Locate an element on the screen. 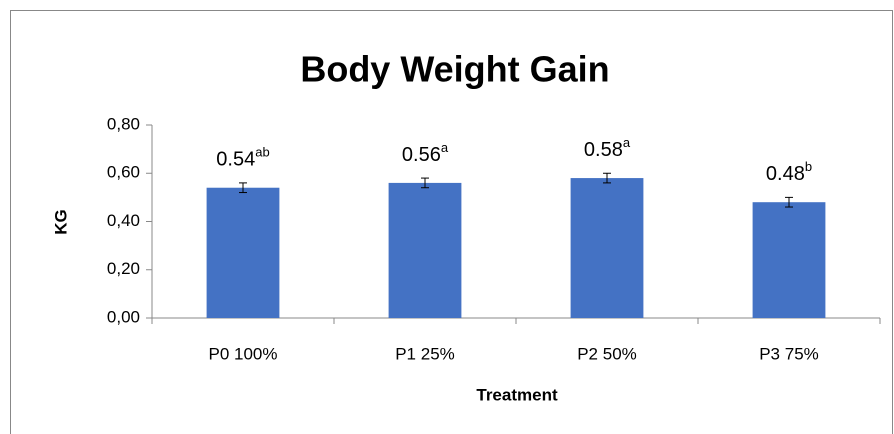 The width and height of the screenshot is (894, 434). x-tick-label: P3 75% is located at coordinates (789, 353).